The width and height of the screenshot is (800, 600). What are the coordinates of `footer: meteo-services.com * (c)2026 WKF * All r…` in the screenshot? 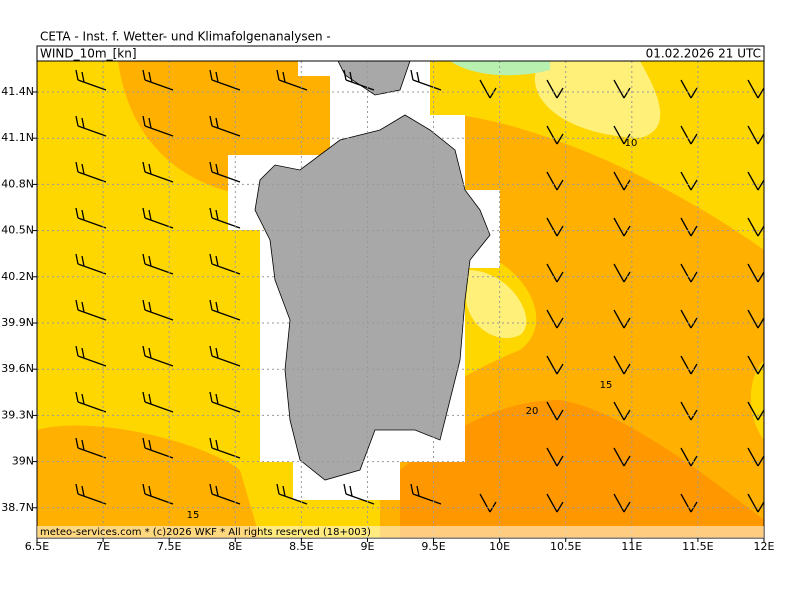 It's located at (205, 532).